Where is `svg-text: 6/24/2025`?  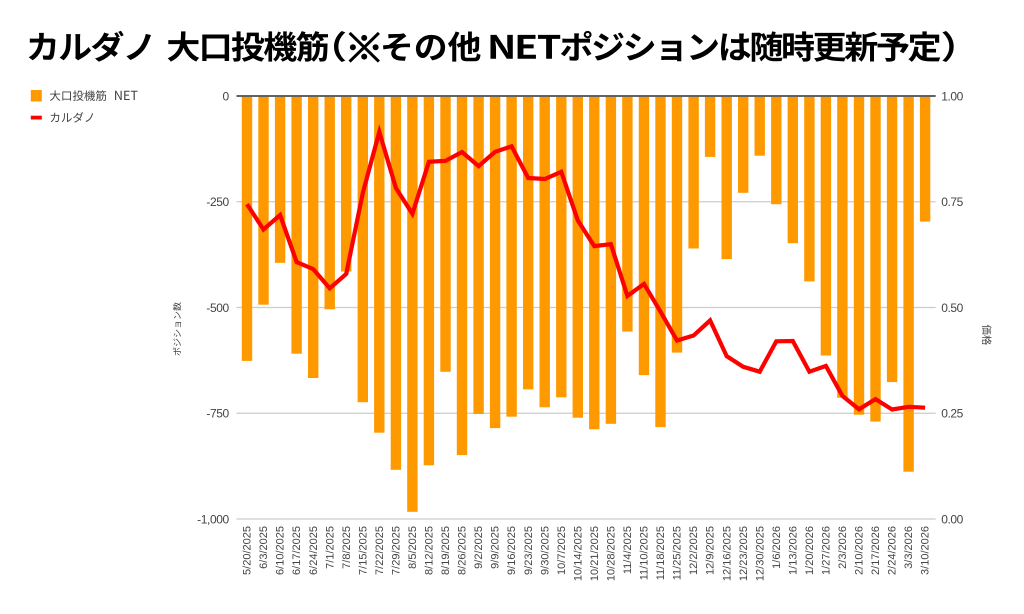 svg-text: 6/24/2025 is located at coordinates (314, 550).